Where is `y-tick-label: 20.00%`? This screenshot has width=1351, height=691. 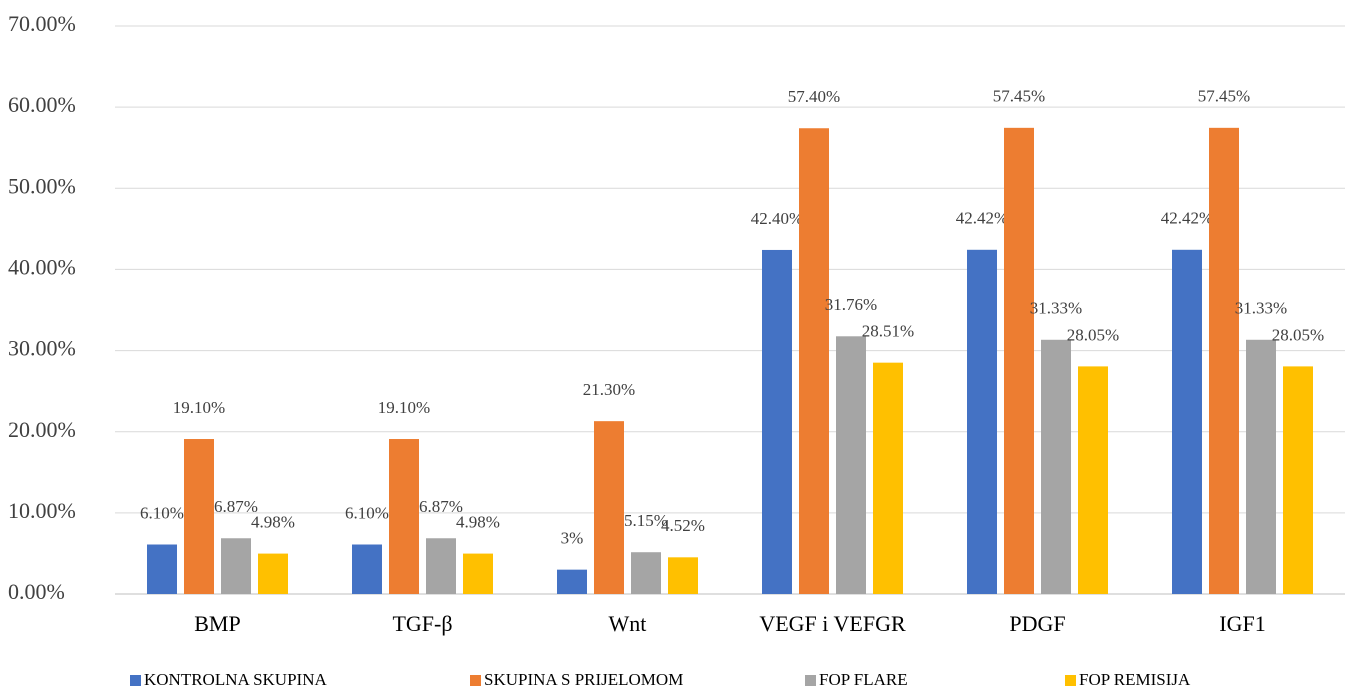 y-tick-label: 20.00% is located at coordinates (42, 429).